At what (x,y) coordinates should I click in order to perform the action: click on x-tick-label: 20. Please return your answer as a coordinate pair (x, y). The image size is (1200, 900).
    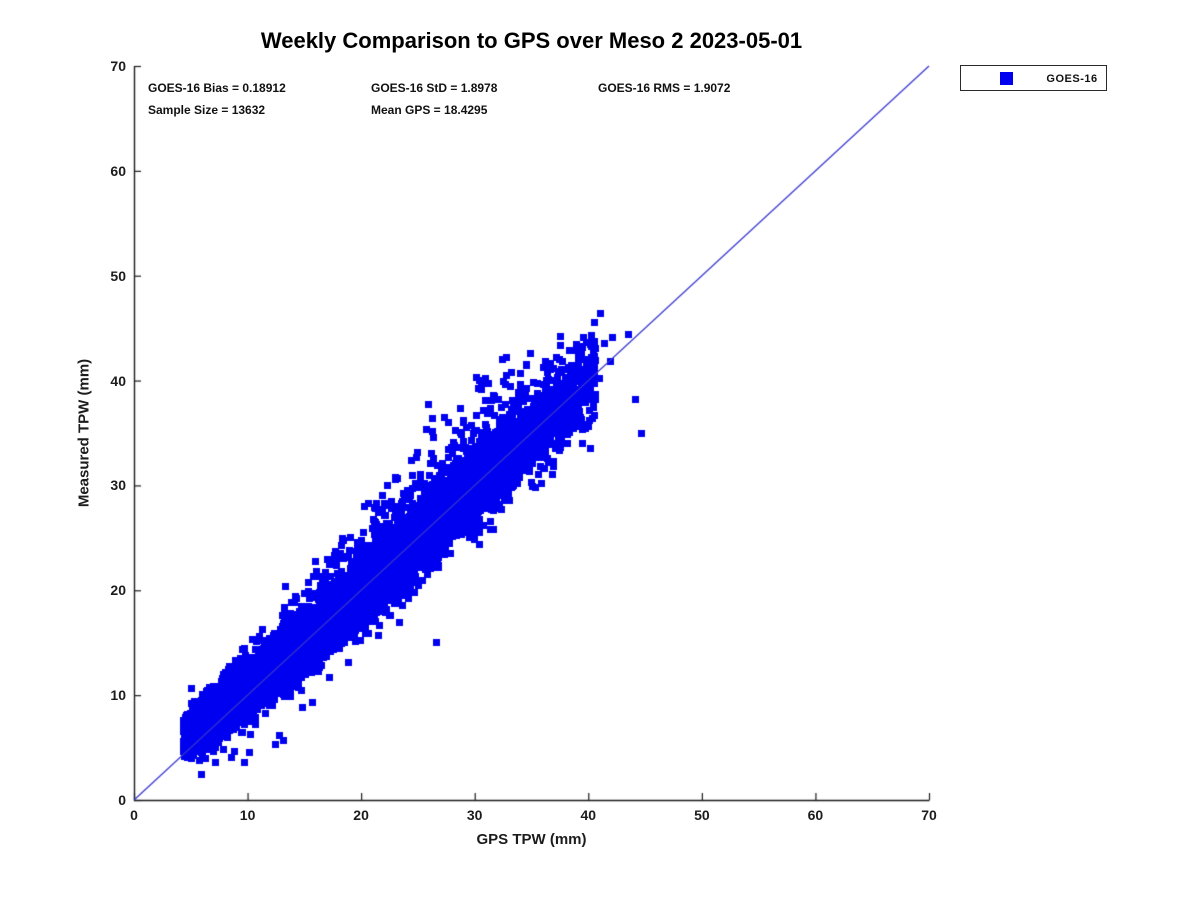
    Looking at the image, I should click on (361, 815).